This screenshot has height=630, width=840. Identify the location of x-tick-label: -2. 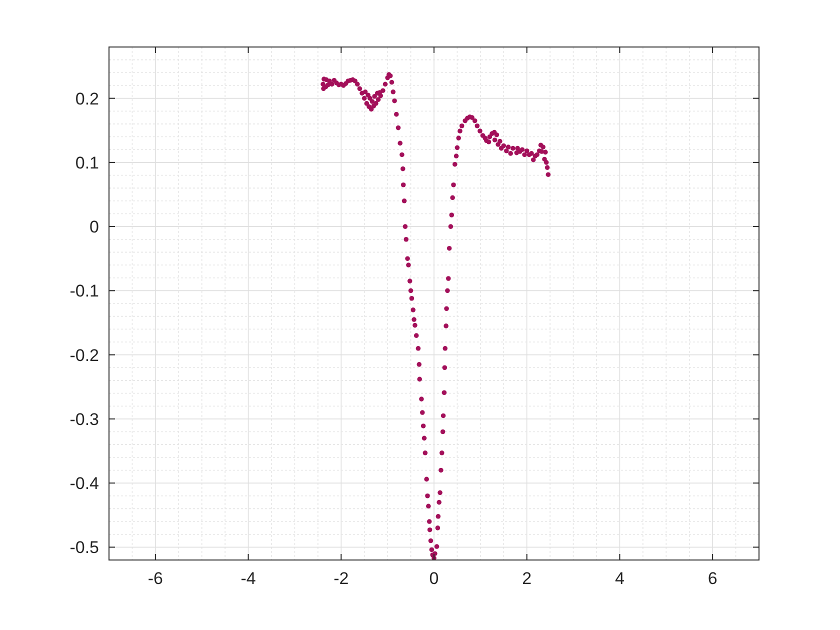
(341, 578).